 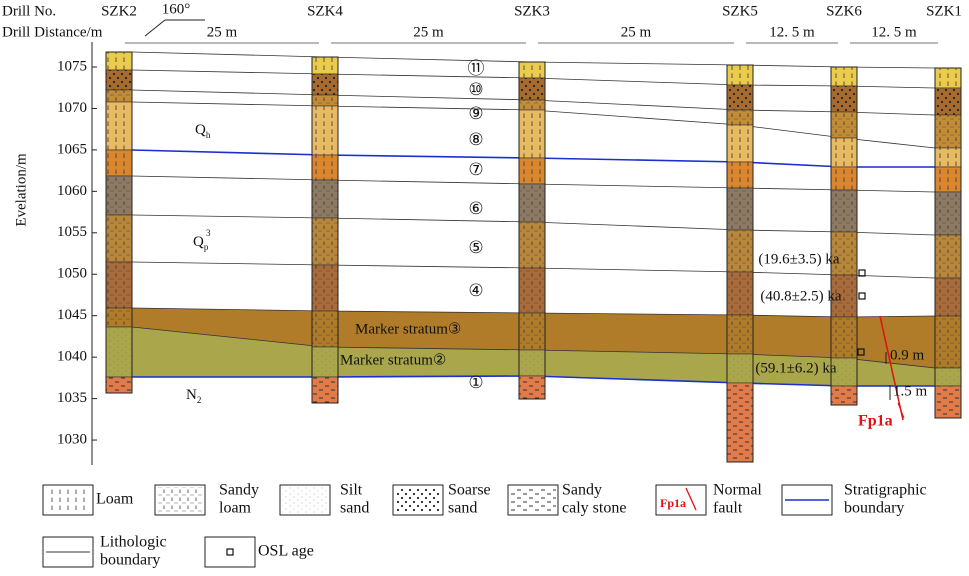 I want to click on layer-number: ⑪, so click(x=476, y=68).